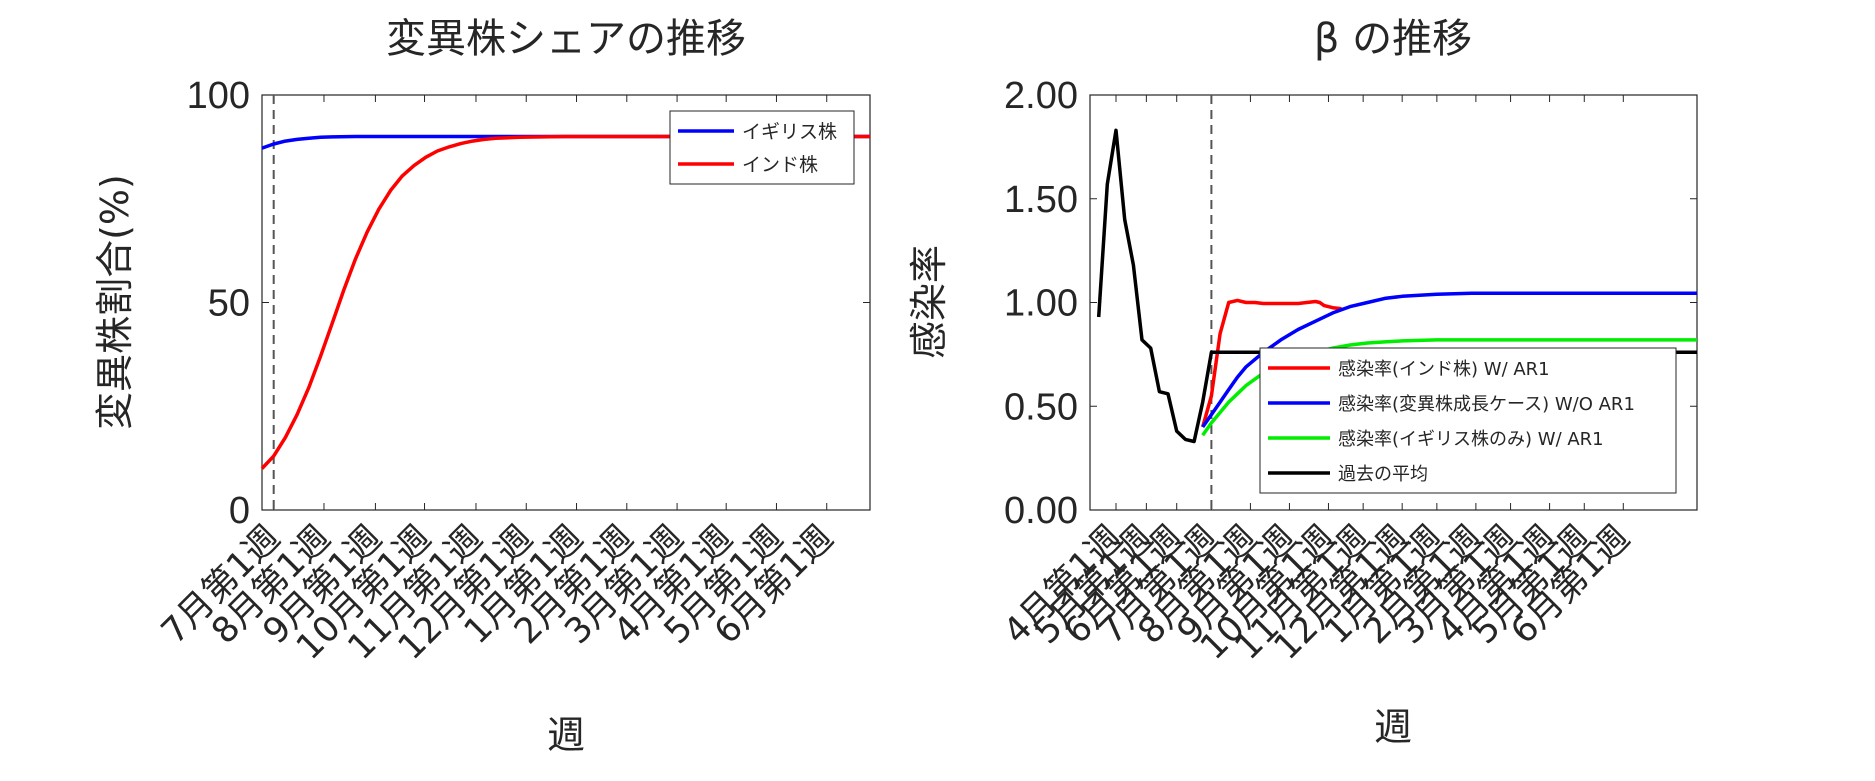  I want to click on y-tick-label: 0.00, so click(1041, 511).